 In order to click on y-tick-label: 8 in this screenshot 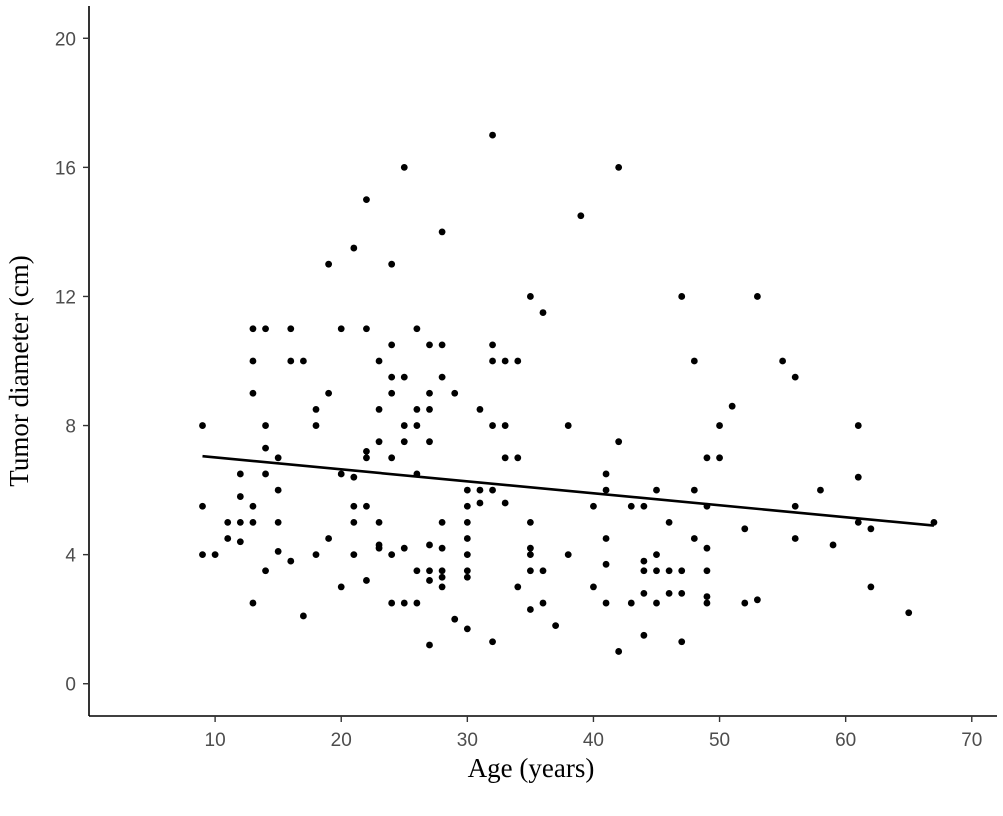, I will do `click(70, 427)`.